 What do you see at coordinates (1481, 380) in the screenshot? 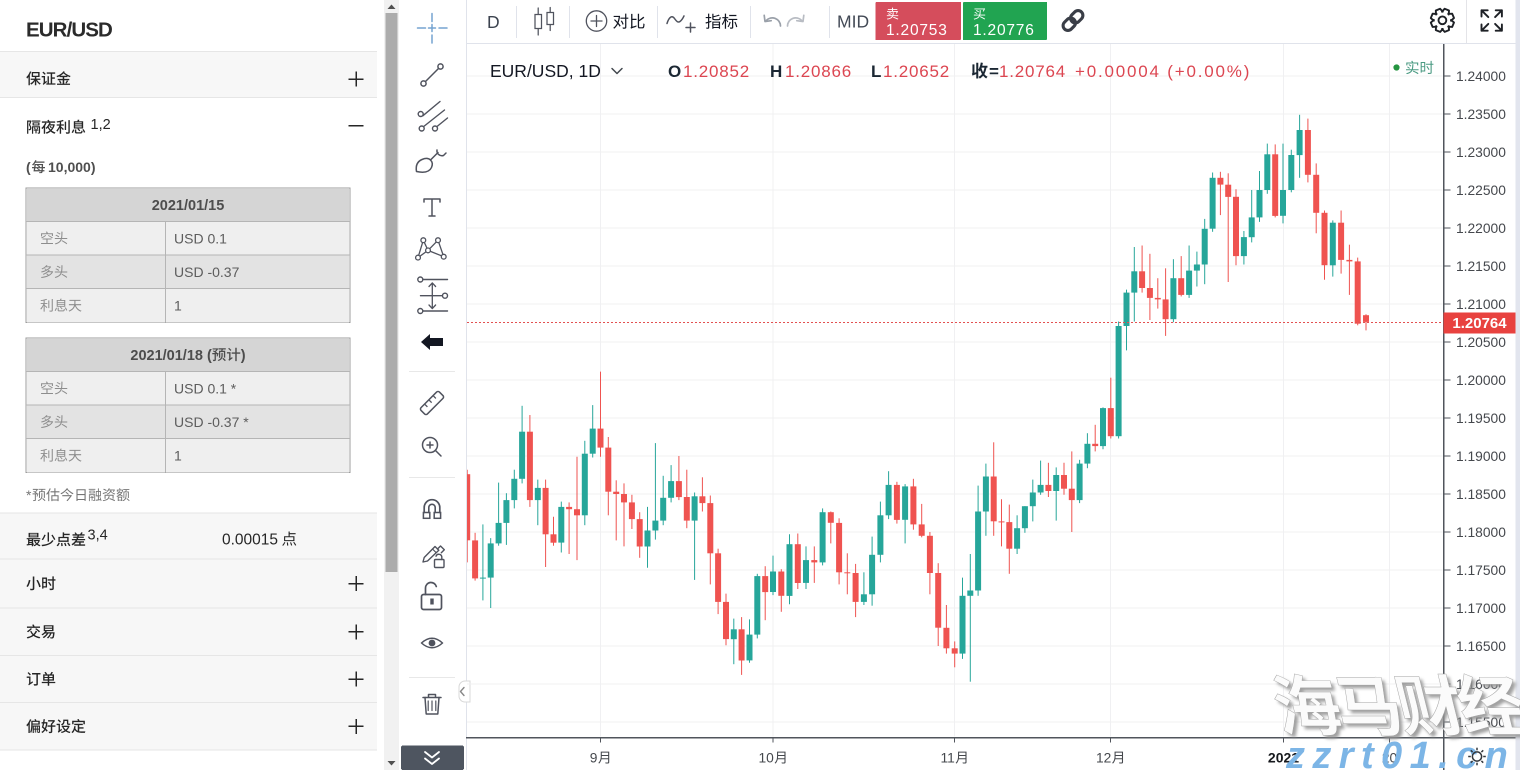
I see `svg-text: 1.20000` at bounding box center [1481, 380].